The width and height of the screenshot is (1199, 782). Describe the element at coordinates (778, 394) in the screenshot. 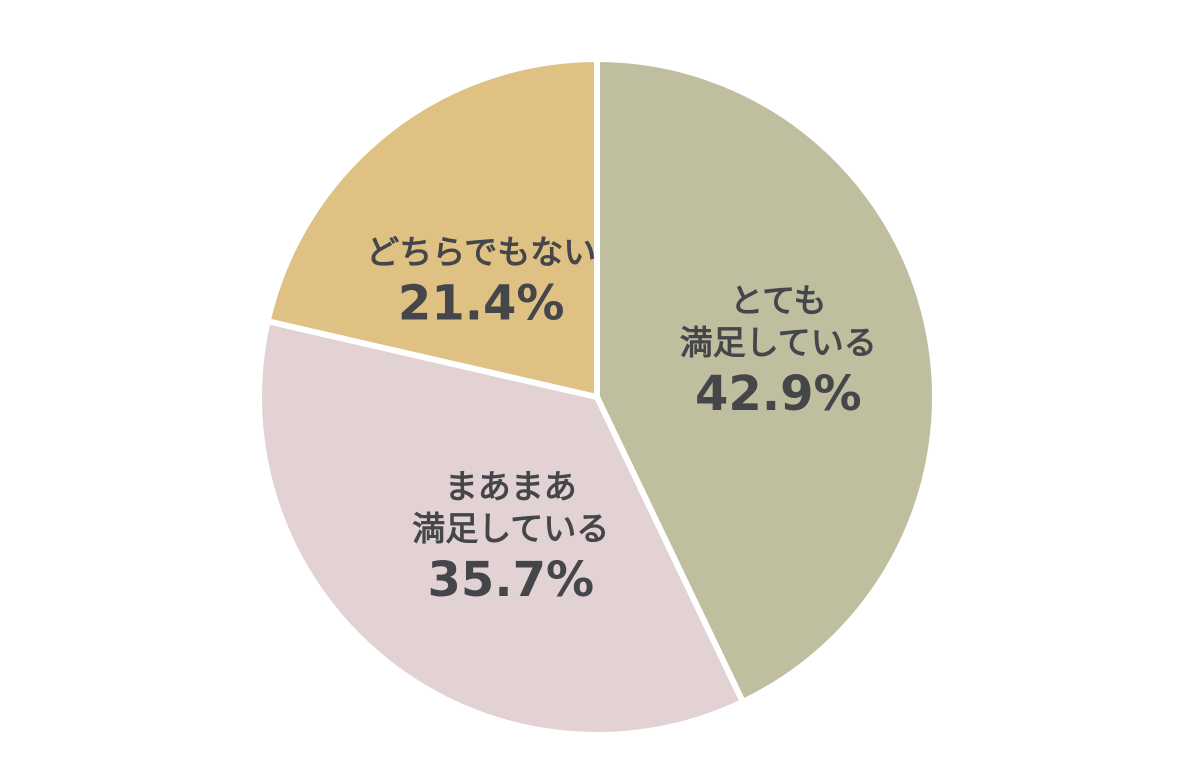

I see `slice-value-0: 42.9%` at that location.